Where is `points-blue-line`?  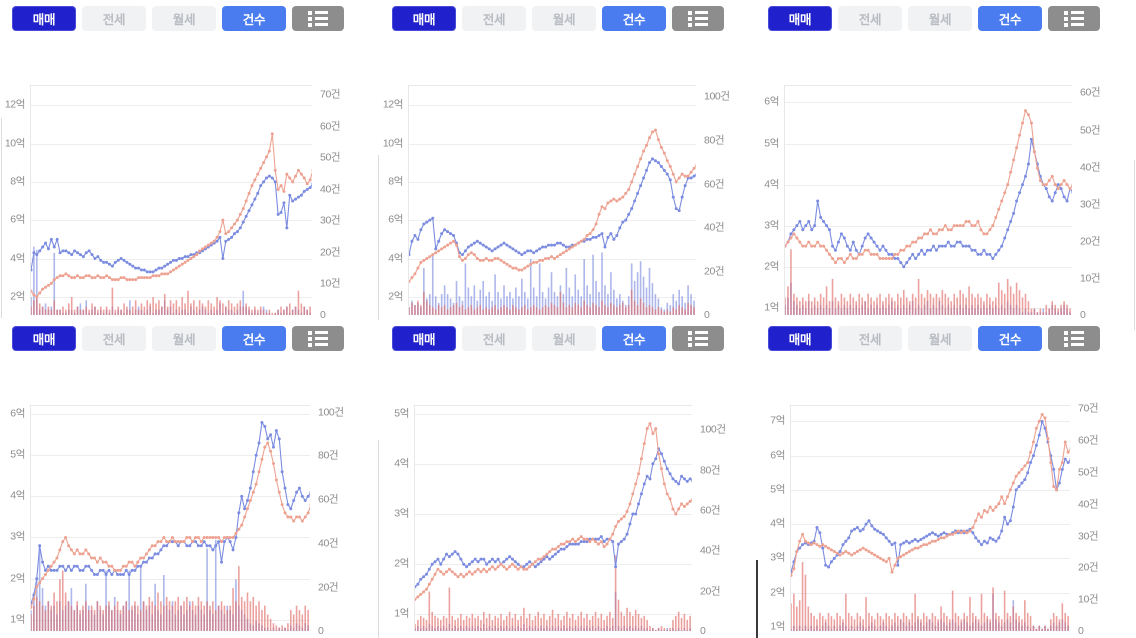
points-blue-line is located at coordinates (928, 203).